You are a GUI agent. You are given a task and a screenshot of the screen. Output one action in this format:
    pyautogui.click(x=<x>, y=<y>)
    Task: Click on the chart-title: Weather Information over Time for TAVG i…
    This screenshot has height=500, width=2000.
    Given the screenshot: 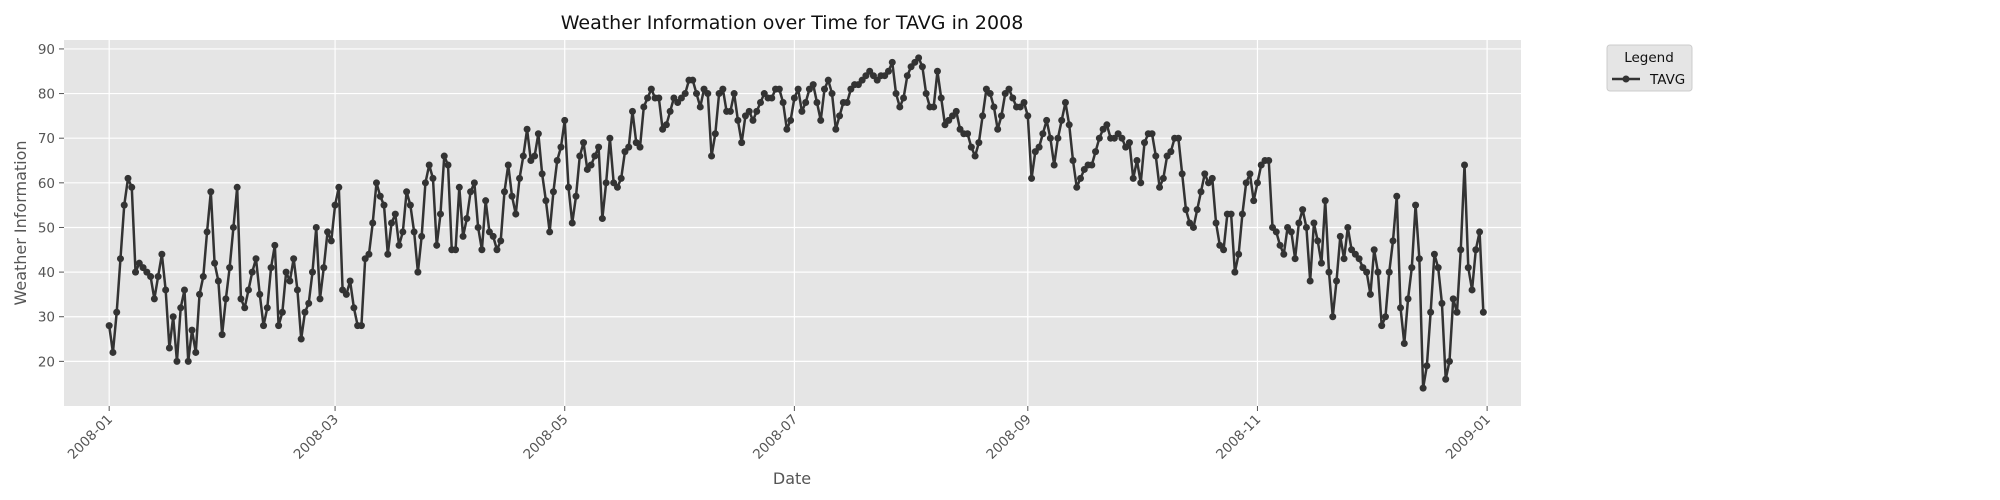 What is the action you would take?
    pyautogui.click(x=792, y=23)
    